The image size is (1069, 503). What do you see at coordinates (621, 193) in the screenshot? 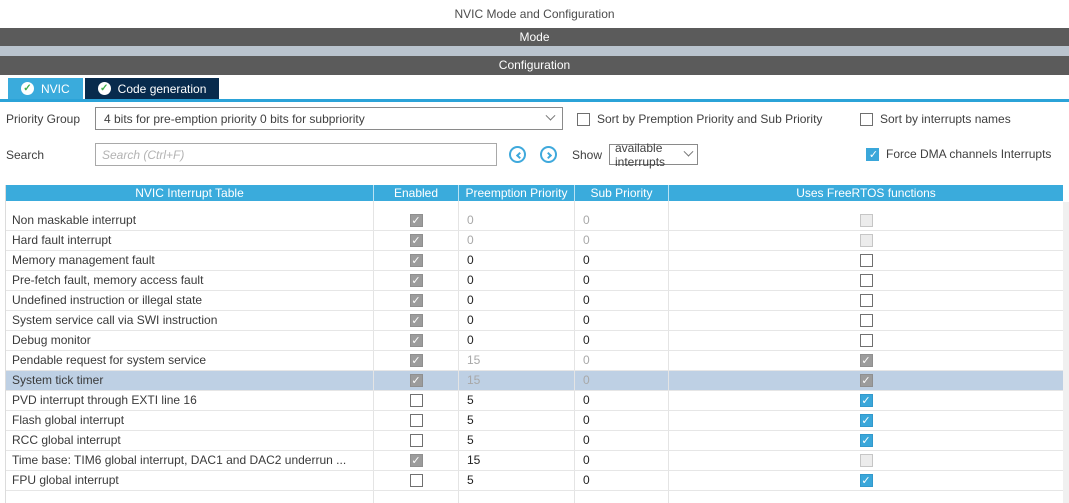
I see `col-header-sub-priority: Sub Priority` at bounding box center [621, 193].